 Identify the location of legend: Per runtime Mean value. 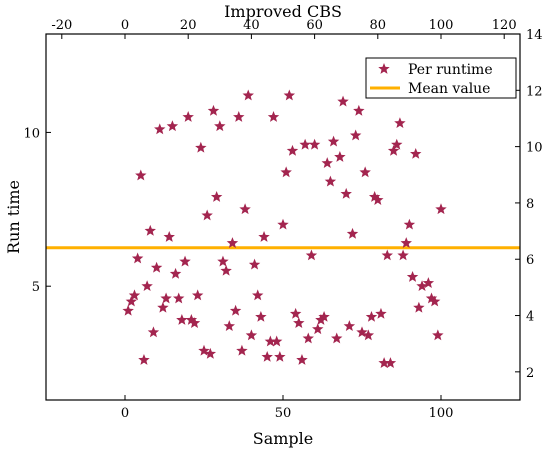
(441, 78).